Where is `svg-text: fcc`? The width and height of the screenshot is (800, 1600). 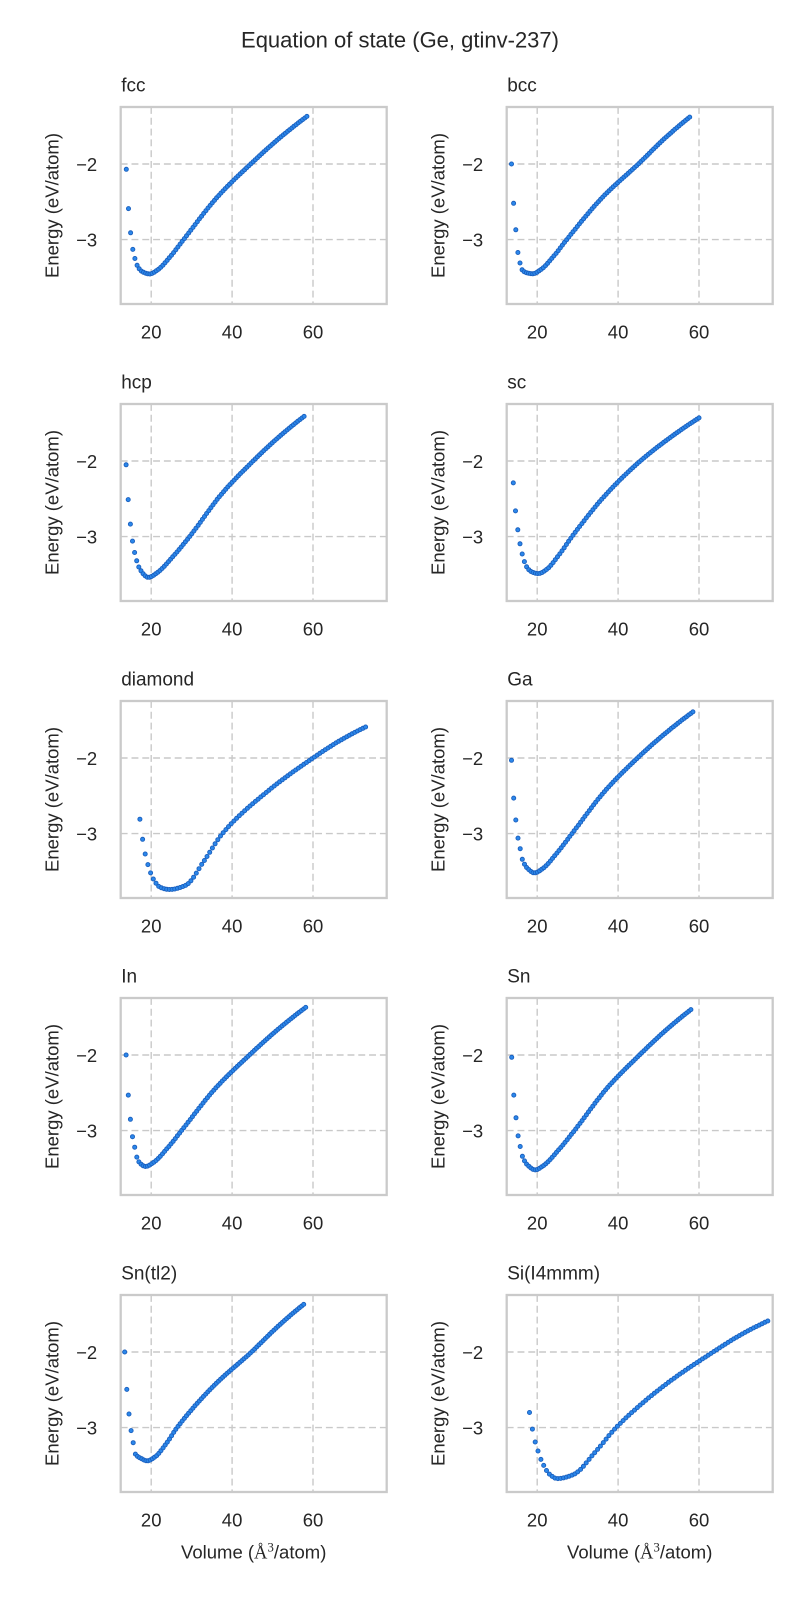 svg-text: fcc is located at coordinates (133, 86).